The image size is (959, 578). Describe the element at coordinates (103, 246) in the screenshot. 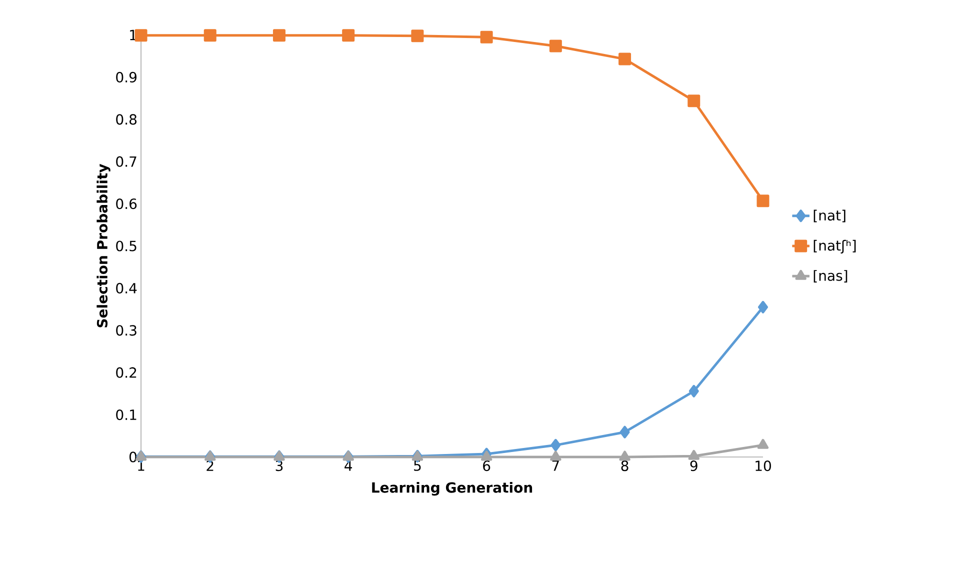

I see `y-axis-title: Selection Probability` at that location.